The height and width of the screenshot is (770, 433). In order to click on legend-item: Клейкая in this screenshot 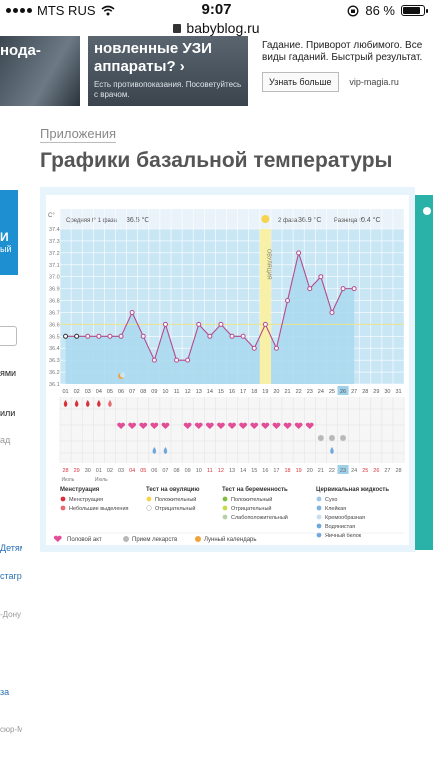, I will do `click(335, 508)`.